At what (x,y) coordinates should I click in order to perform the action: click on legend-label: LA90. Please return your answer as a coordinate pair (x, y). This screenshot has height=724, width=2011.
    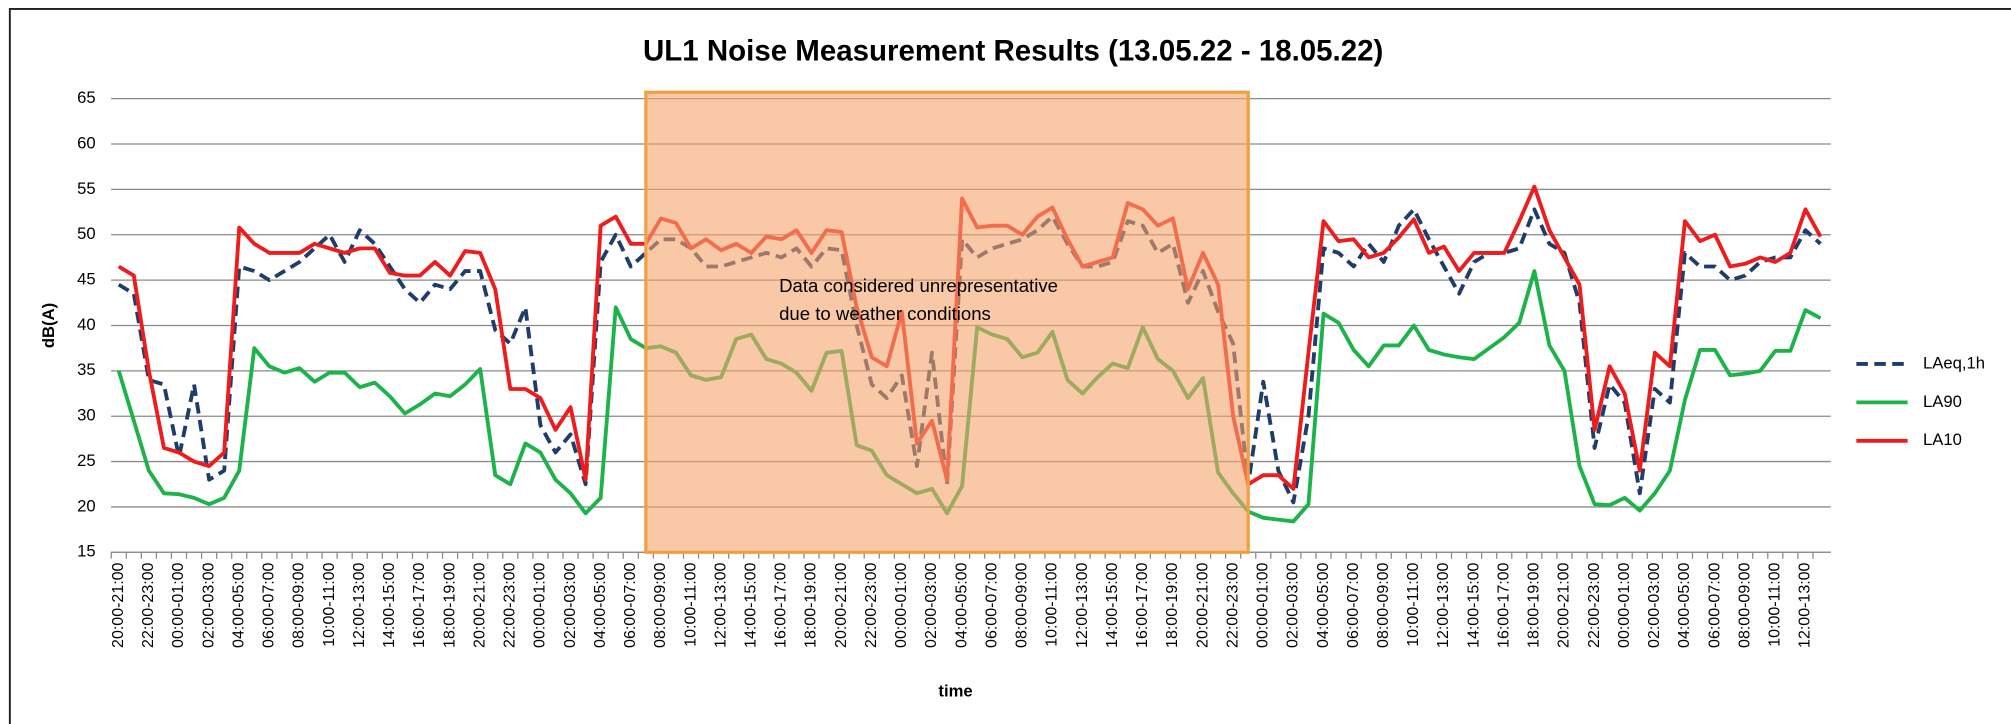
    Looking at the image, I should click on (1942, 401).